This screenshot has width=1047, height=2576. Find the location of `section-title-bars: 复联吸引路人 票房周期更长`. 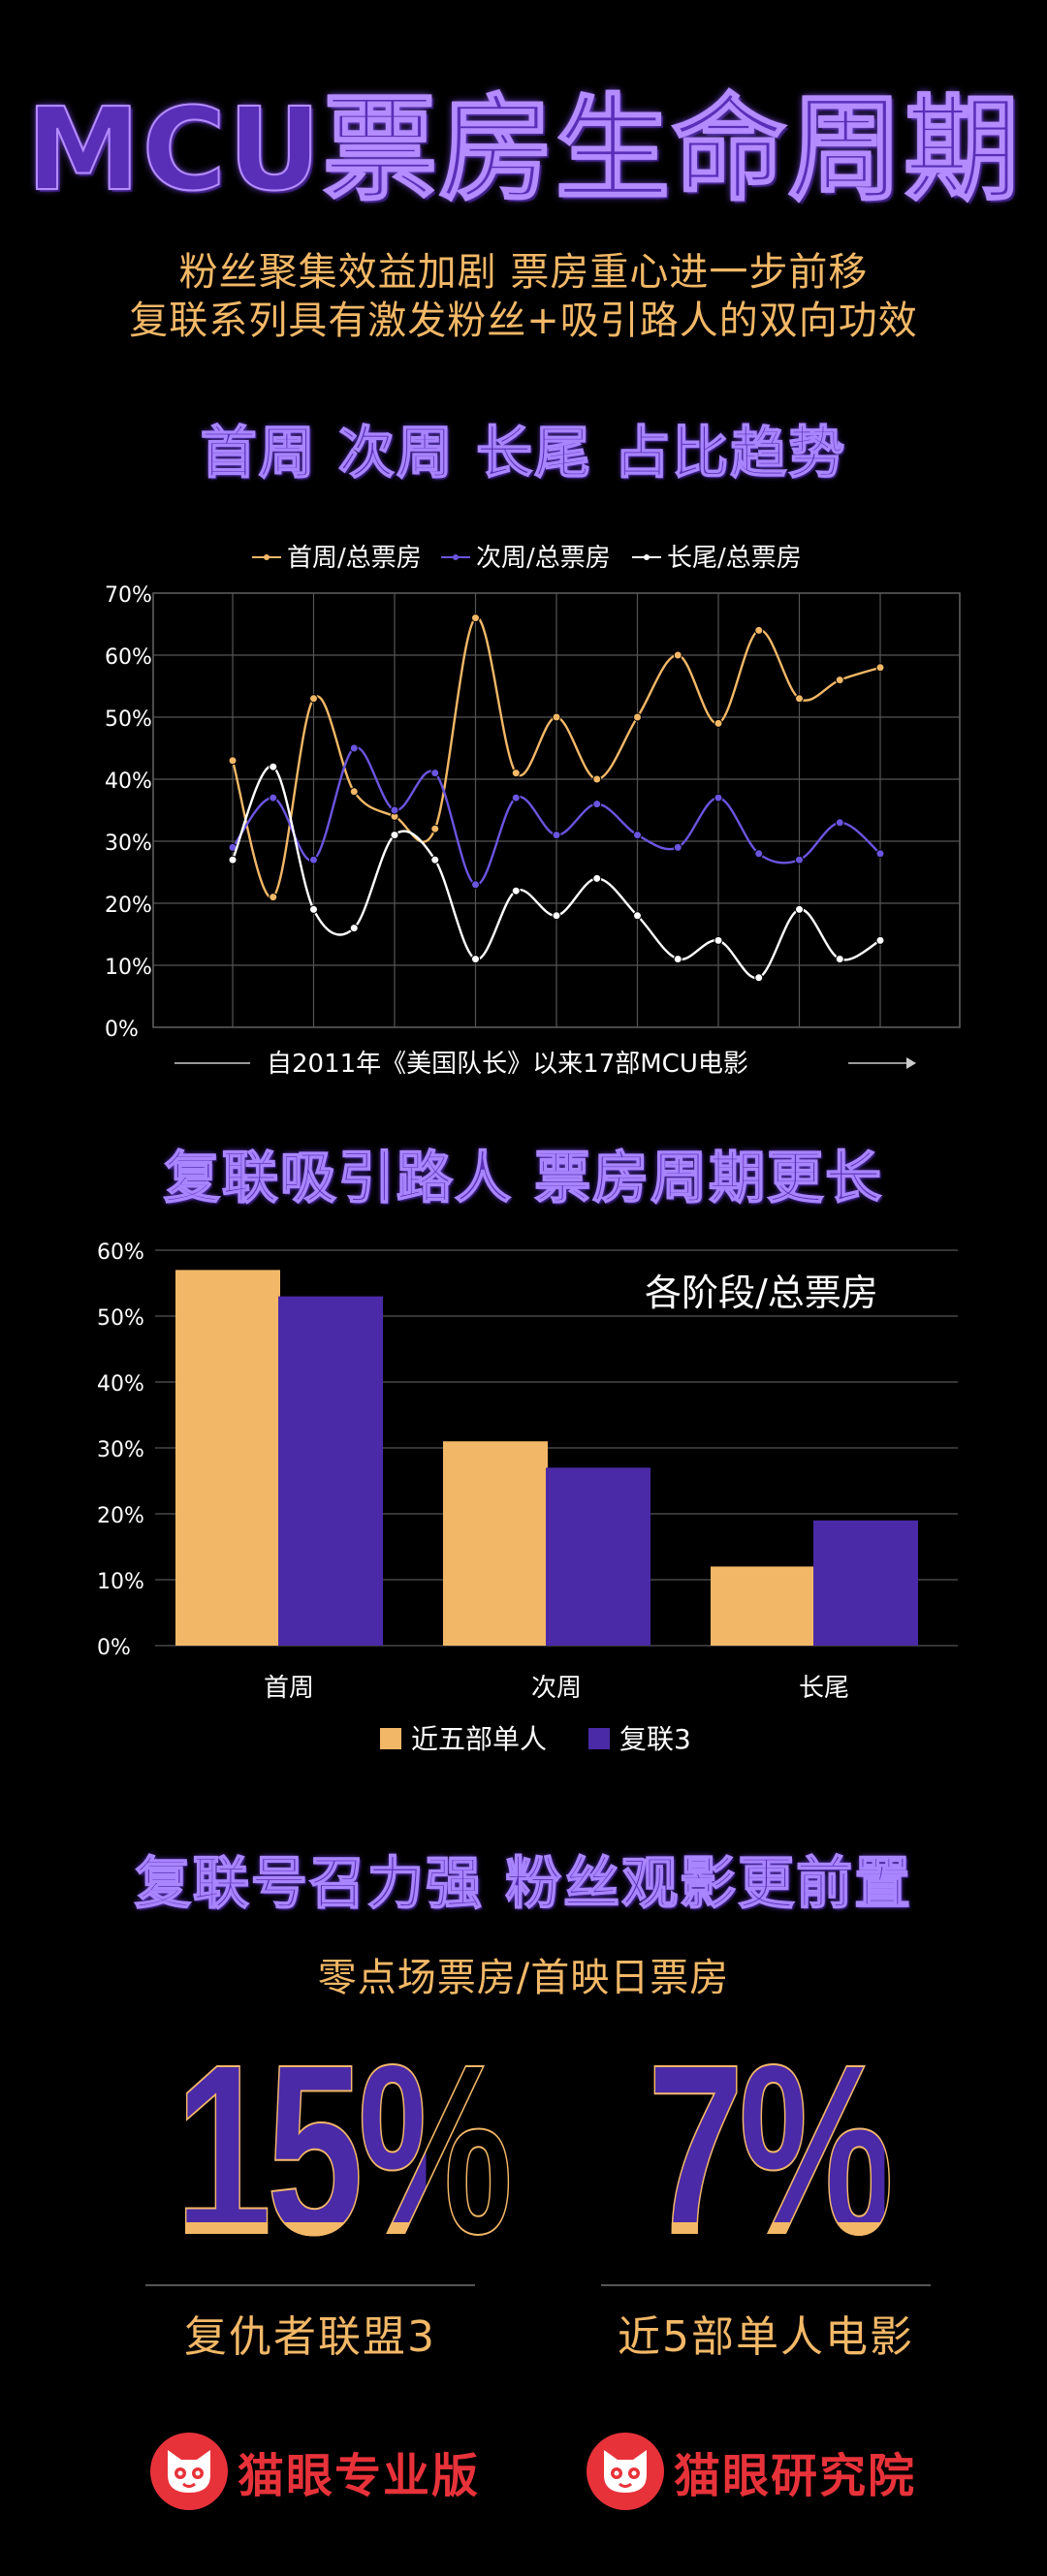

section-title-bars: 复联吸引路人 票房周期更长 is located at coordinates (523, 1177).